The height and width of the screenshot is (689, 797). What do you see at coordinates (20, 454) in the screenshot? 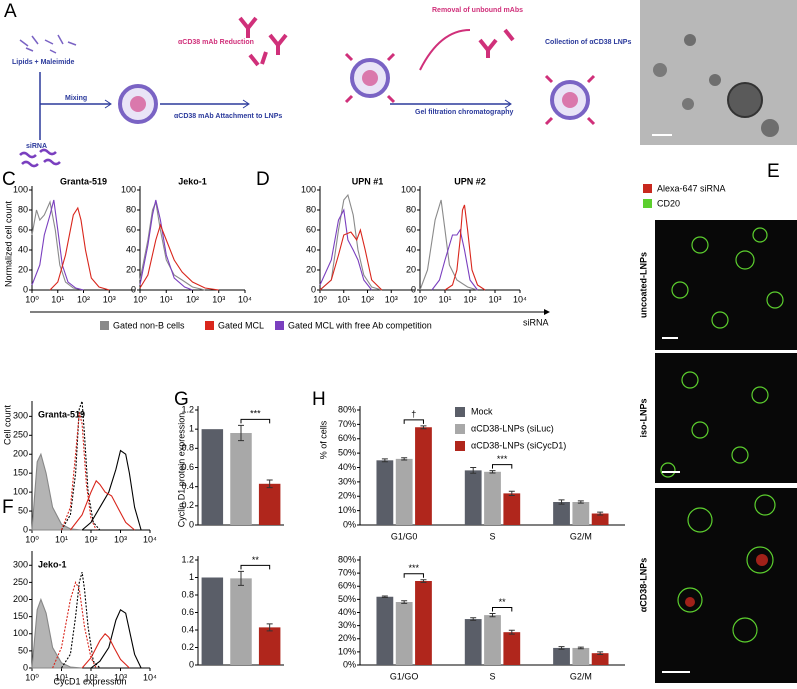
I see `y-tick-label: 200` at bounding box center [20, 454].